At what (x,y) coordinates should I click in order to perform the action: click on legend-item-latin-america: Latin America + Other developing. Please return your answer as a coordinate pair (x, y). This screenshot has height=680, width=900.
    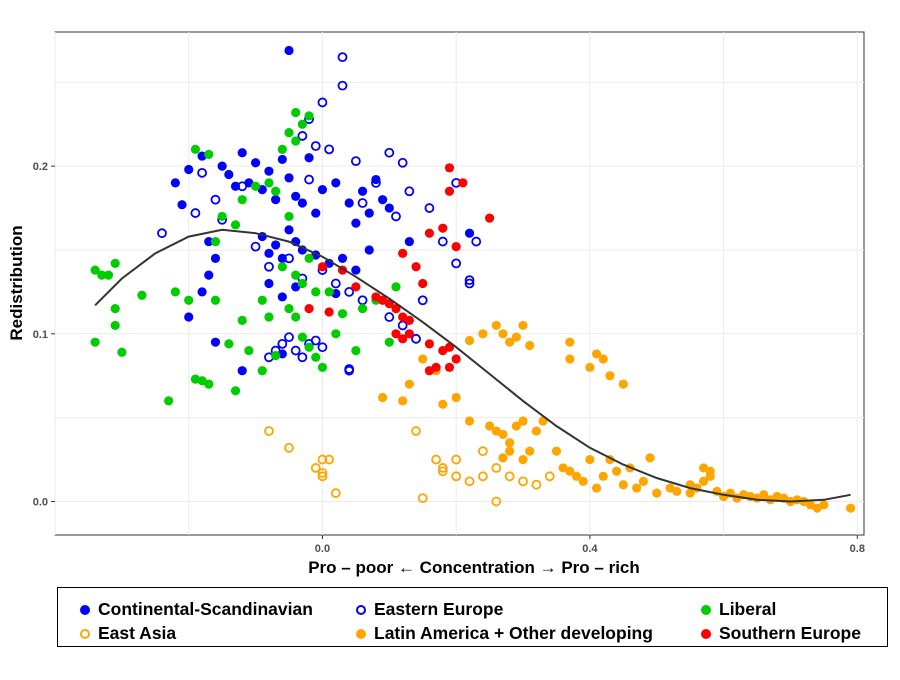
    Looking at the image, I should click on (504, 633).